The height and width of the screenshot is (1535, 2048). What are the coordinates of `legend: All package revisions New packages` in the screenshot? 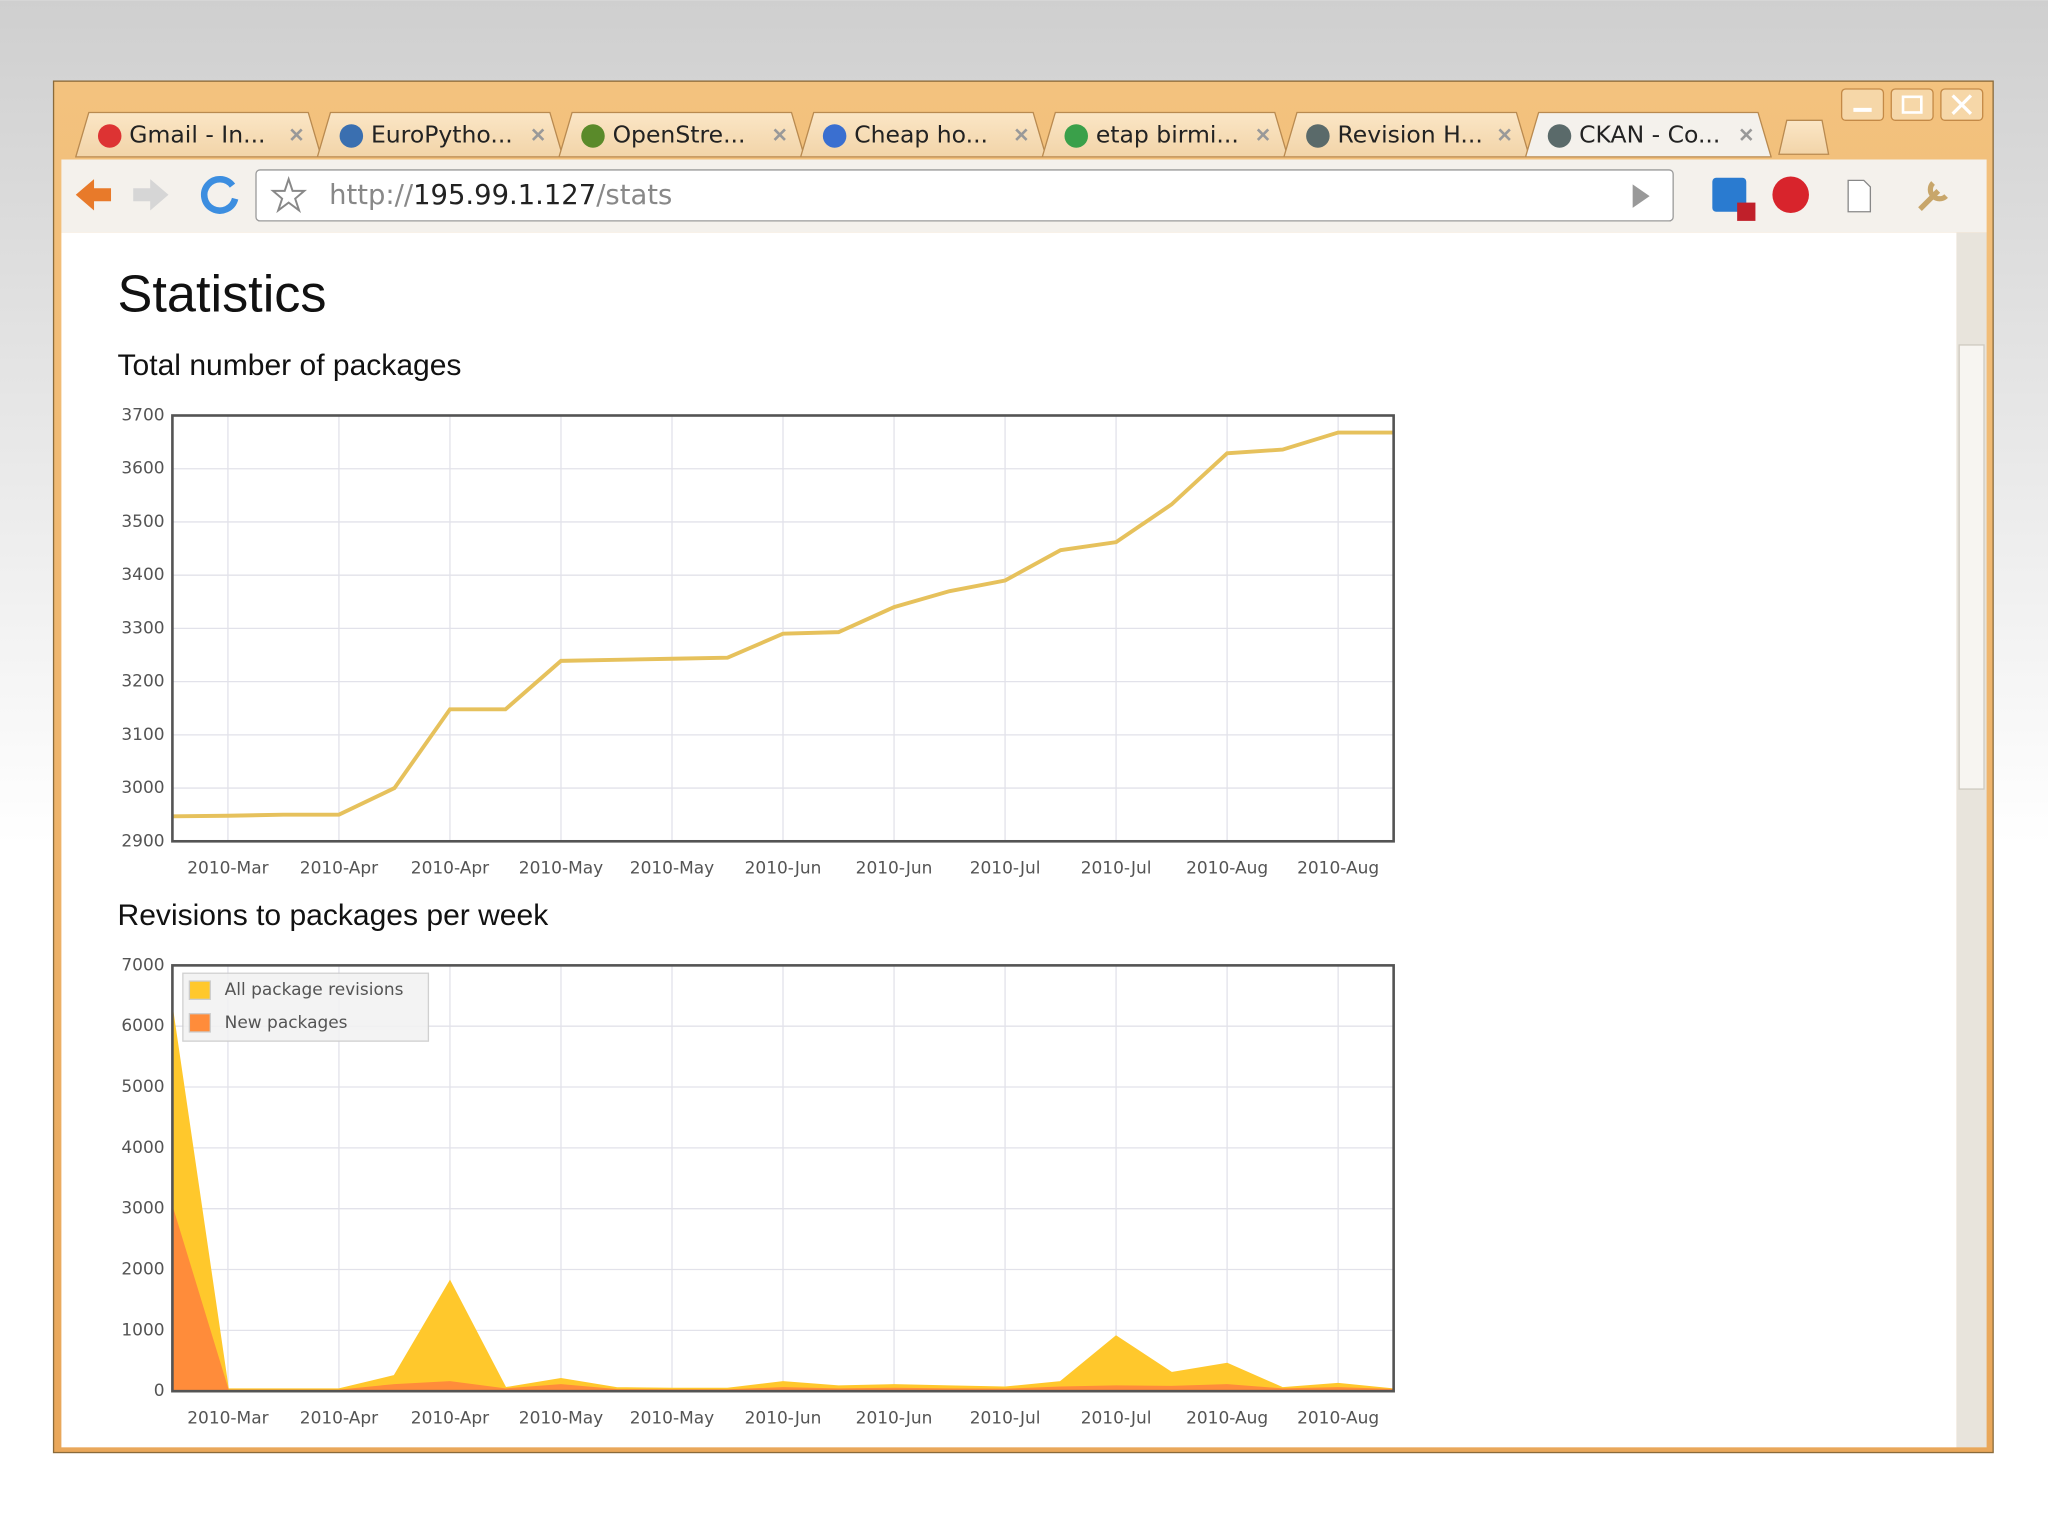 It's located at (306, 1007).